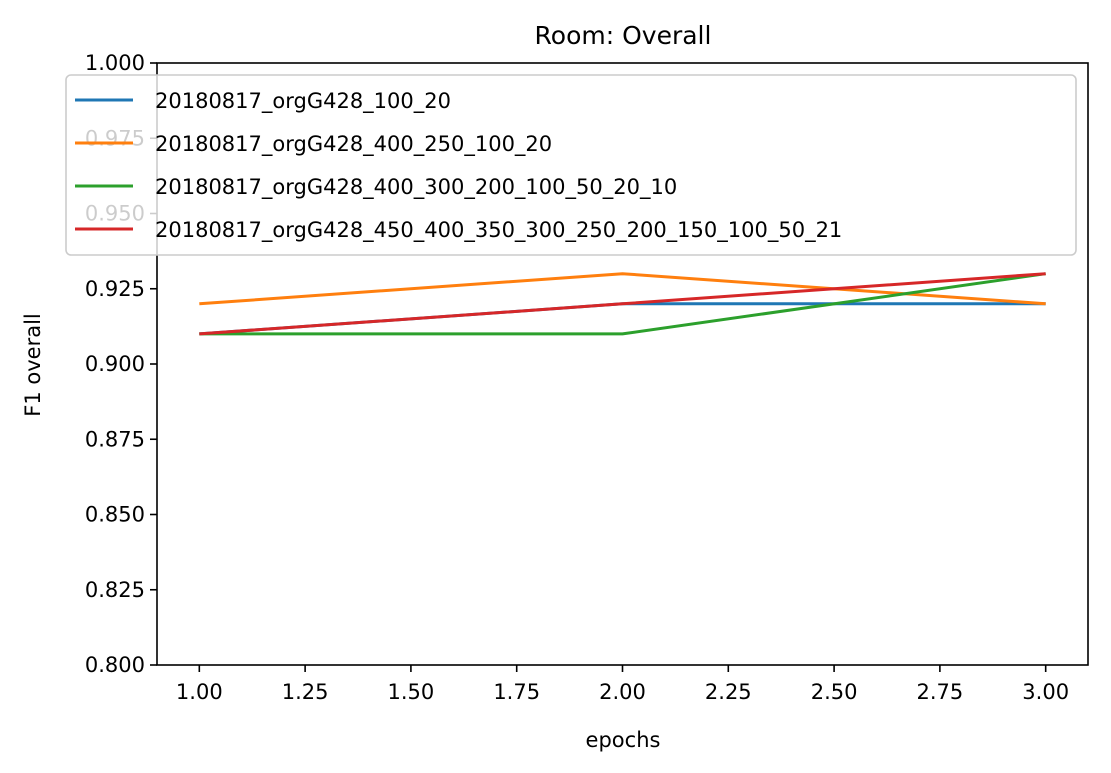 The height and width of the screenshot is (773, 1111). What do you see at coordinates (303, 101) in the screenshot?
I see `legend-label-1: 20180817_orgG428_100_20` at bounding box center [303, 101].